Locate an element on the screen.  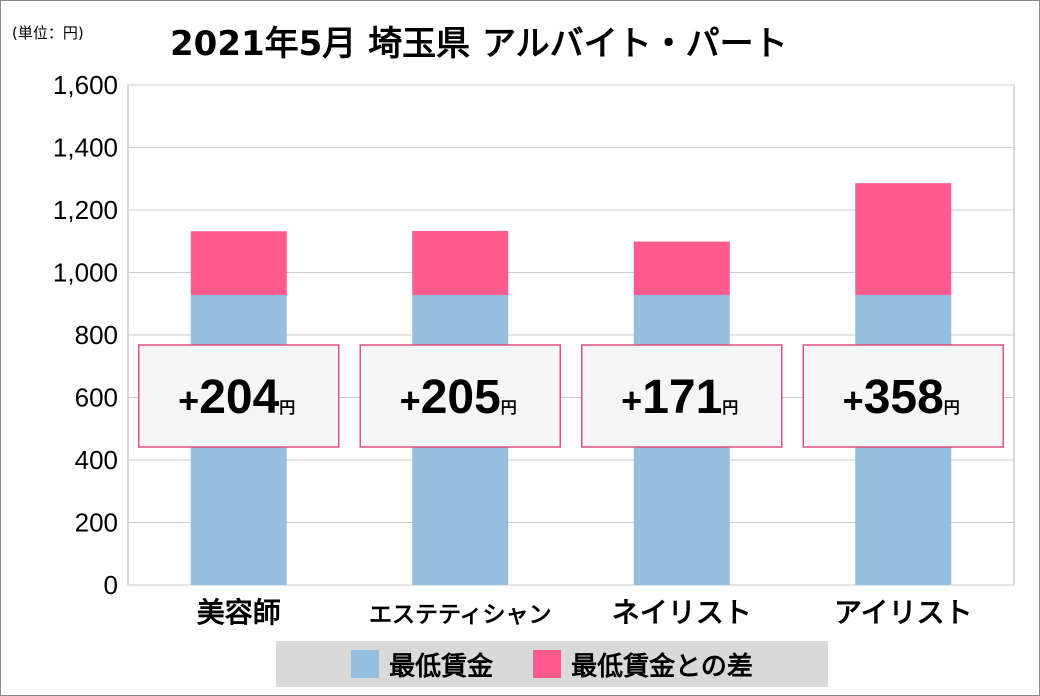
callout-value: 171 is located at coordinates (682, 397).